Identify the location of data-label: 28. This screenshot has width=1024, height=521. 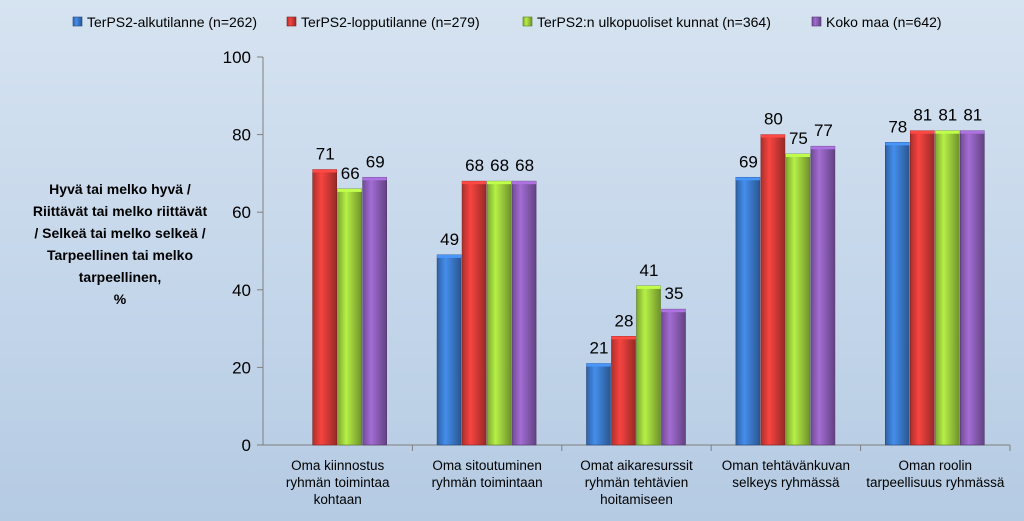
(624, 320).